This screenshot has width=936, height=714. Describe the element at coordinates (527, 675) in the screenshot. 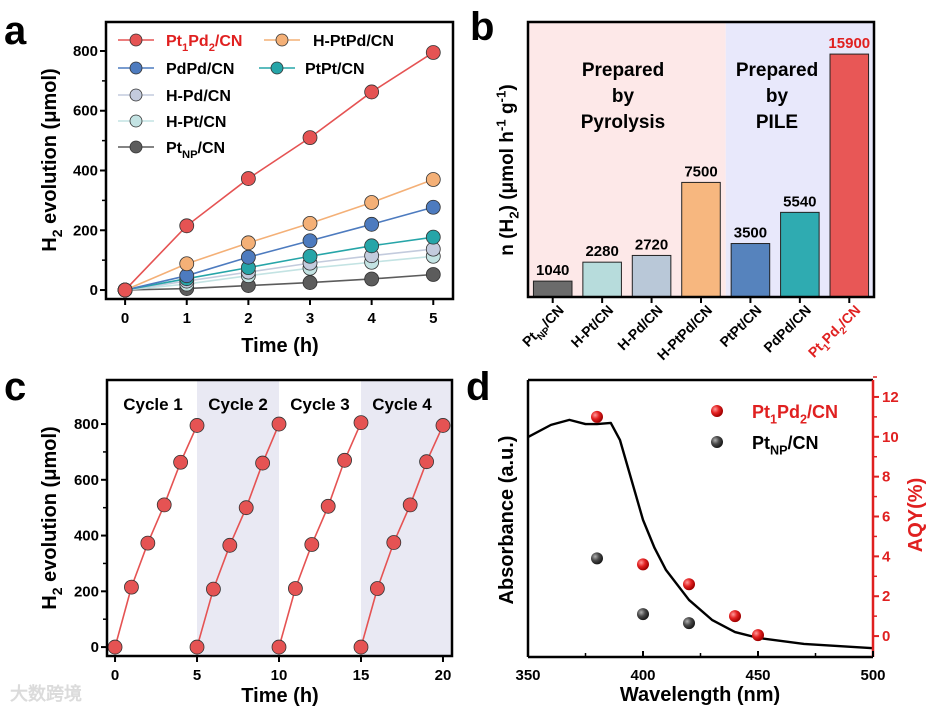

I see `x-tick-label: 350` at that location.